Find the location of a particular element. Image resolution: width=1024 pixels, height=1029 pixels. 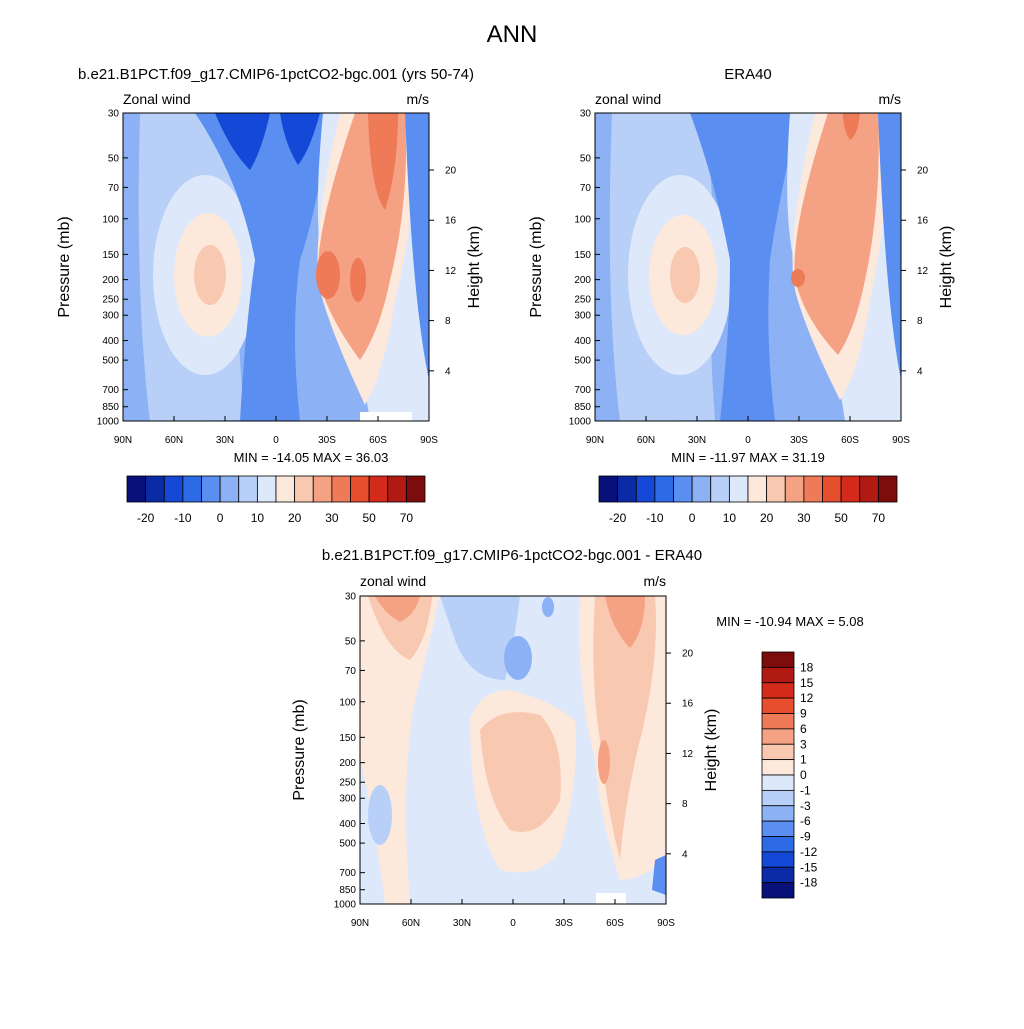

contour-band-salmon-a is located at coordinates (400, 628).